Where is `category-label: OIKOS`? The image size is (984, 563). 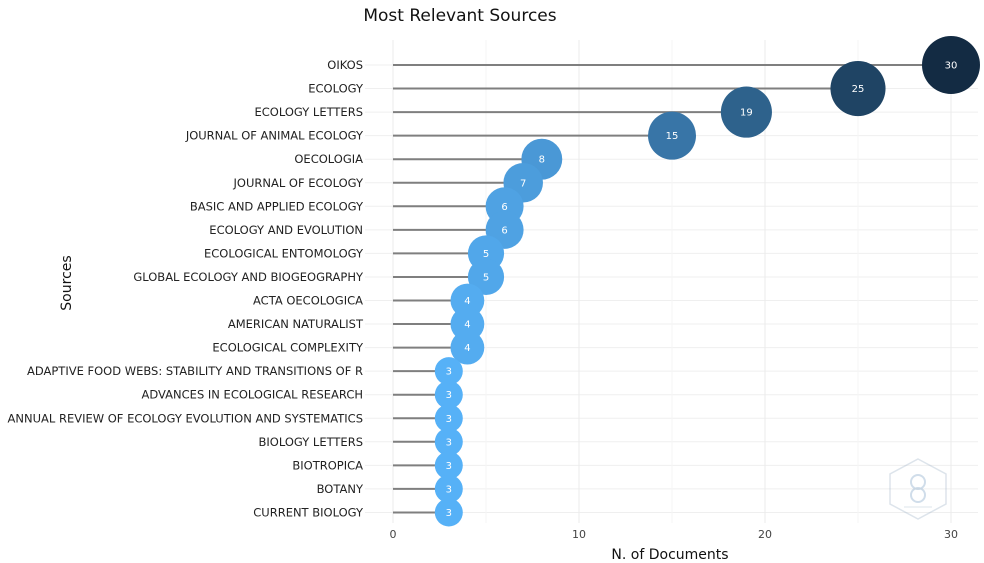
category-label: OIKOS is located at coordinates (345, 65).